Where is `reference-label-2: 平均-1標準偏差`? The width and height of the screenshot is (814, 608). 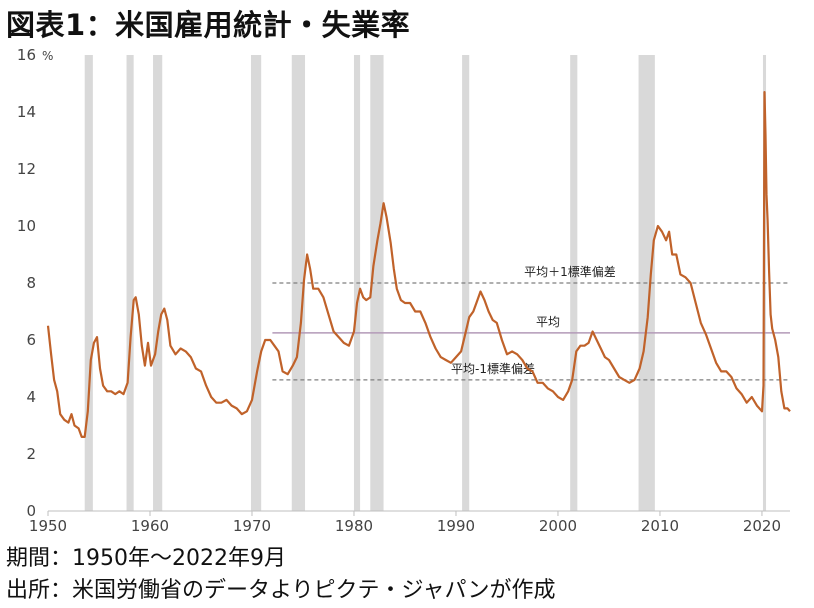 reference-label-2: 平均-1標準偏差 is located at coordinates (493, 368).